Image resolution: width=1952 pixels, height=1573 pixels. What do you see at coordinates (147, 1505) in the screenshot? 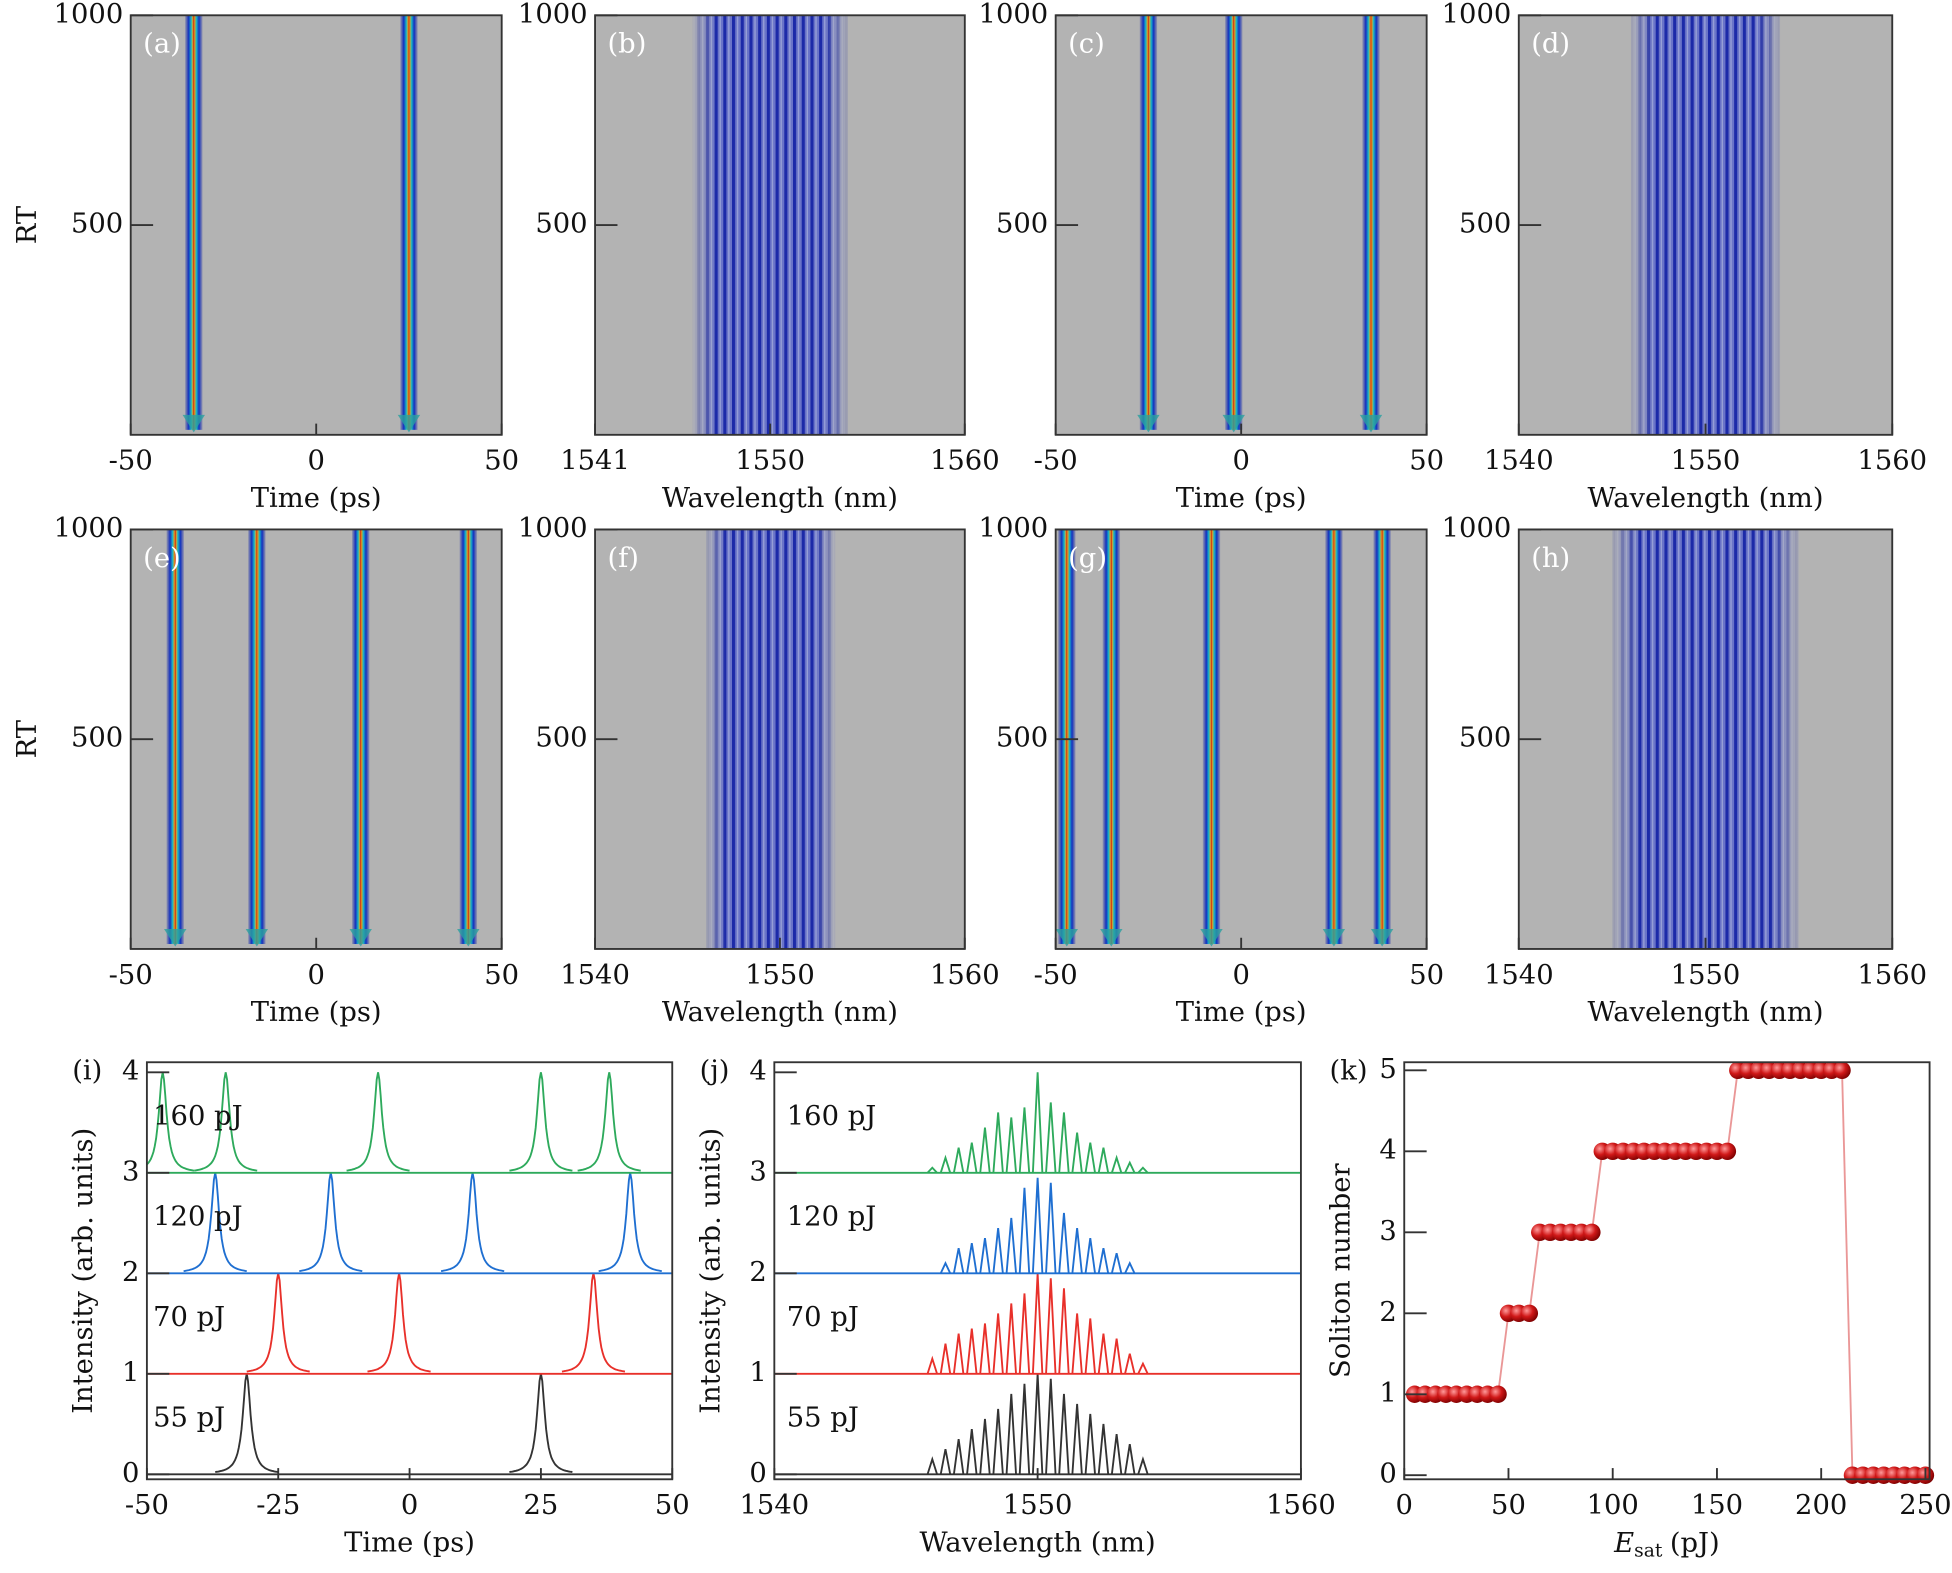
I see `x-tick-label: -50` at bounding box center [147, 1505].